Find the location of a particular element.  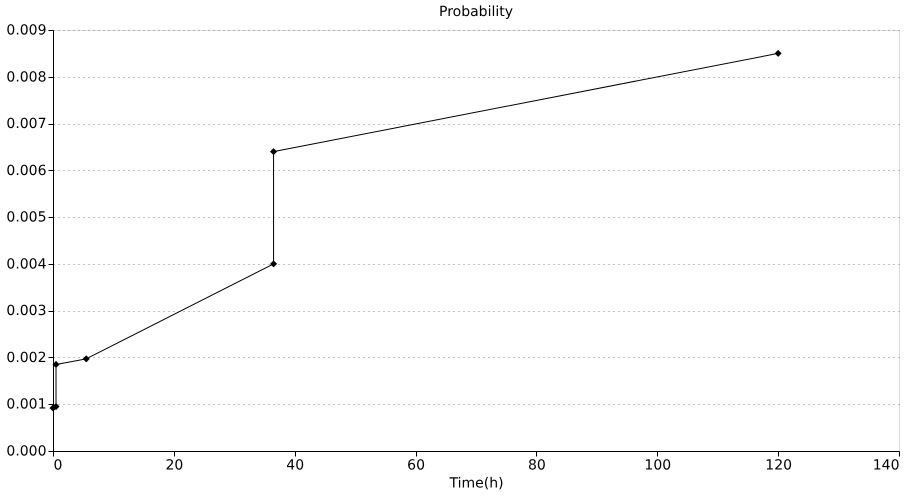

x-axis-title: Time(h) is located at coordinates (476, 484).